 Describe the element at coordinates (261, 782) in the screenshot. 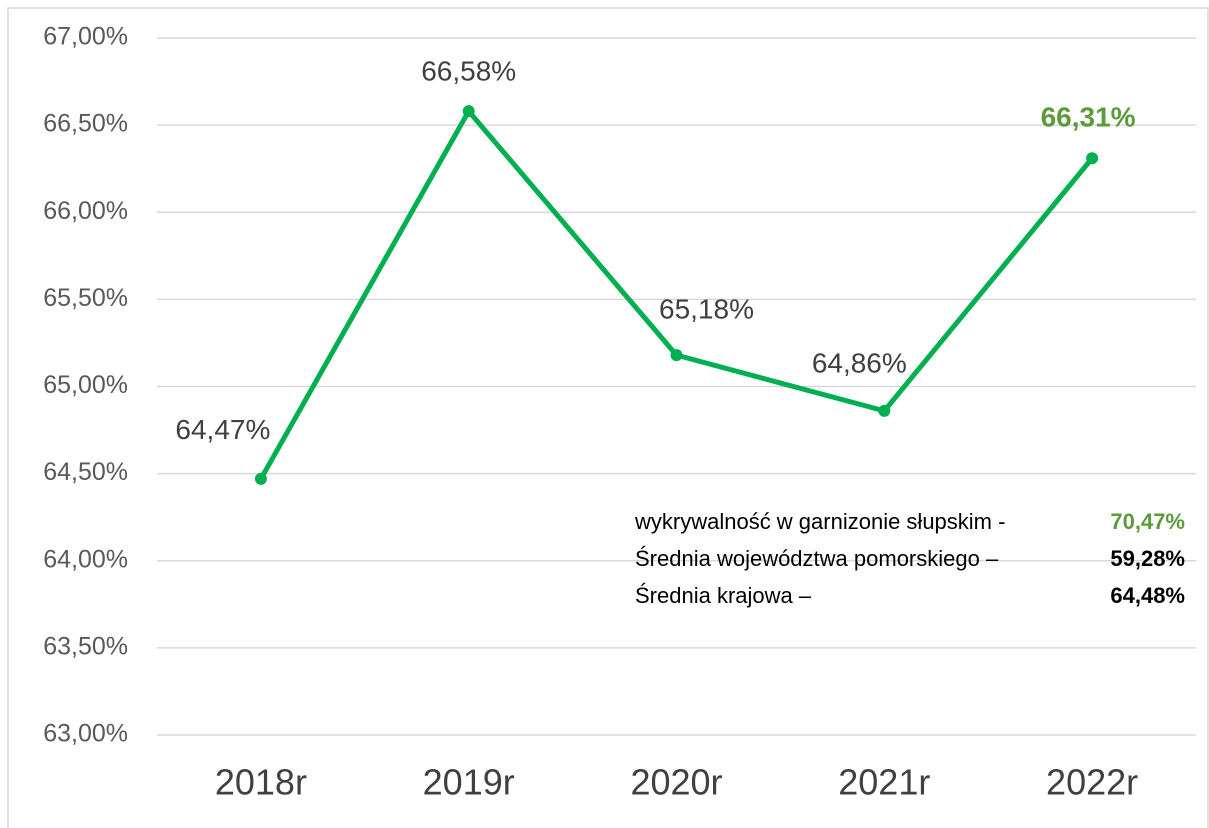

I see `x-tick-label: 2018r` at that location.